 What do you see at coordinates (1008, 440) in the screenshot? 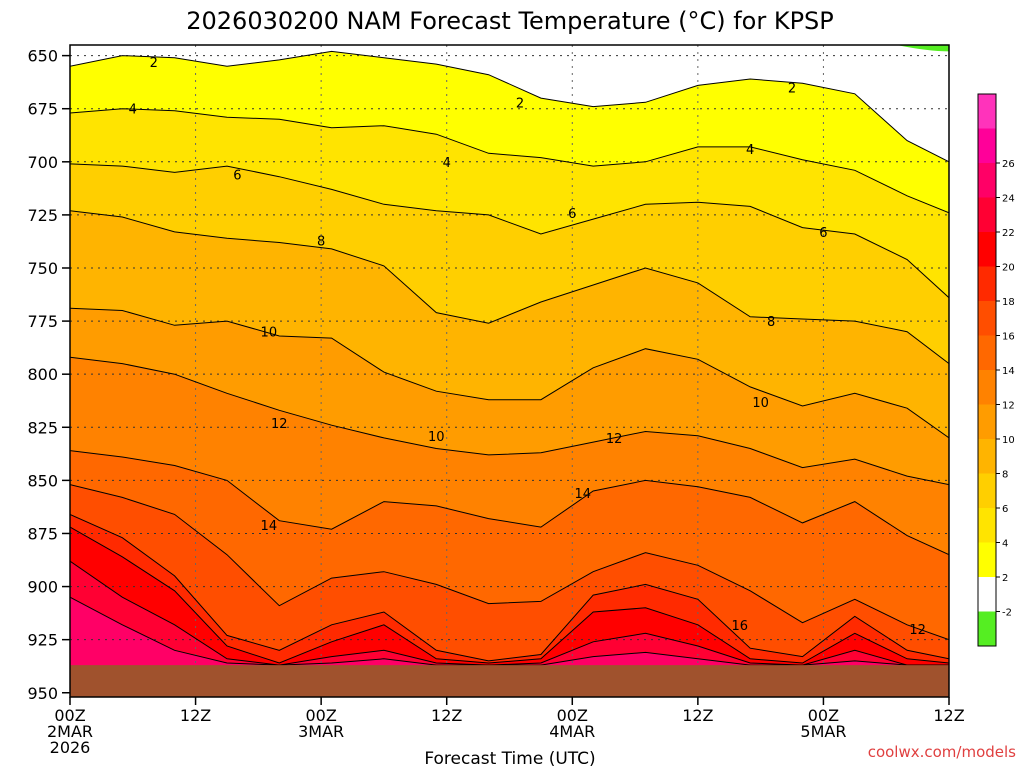
I see `colorbar-label-10: 10` at bounding box center [1008, 440].